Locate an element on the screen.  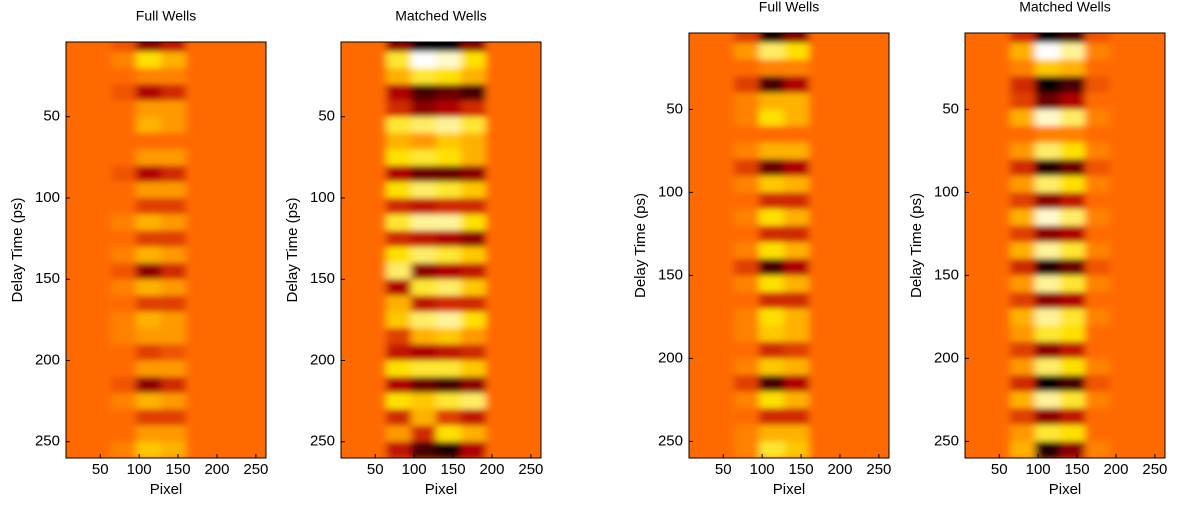
x-tick-label: 250 is located at coordinates (255, 469).